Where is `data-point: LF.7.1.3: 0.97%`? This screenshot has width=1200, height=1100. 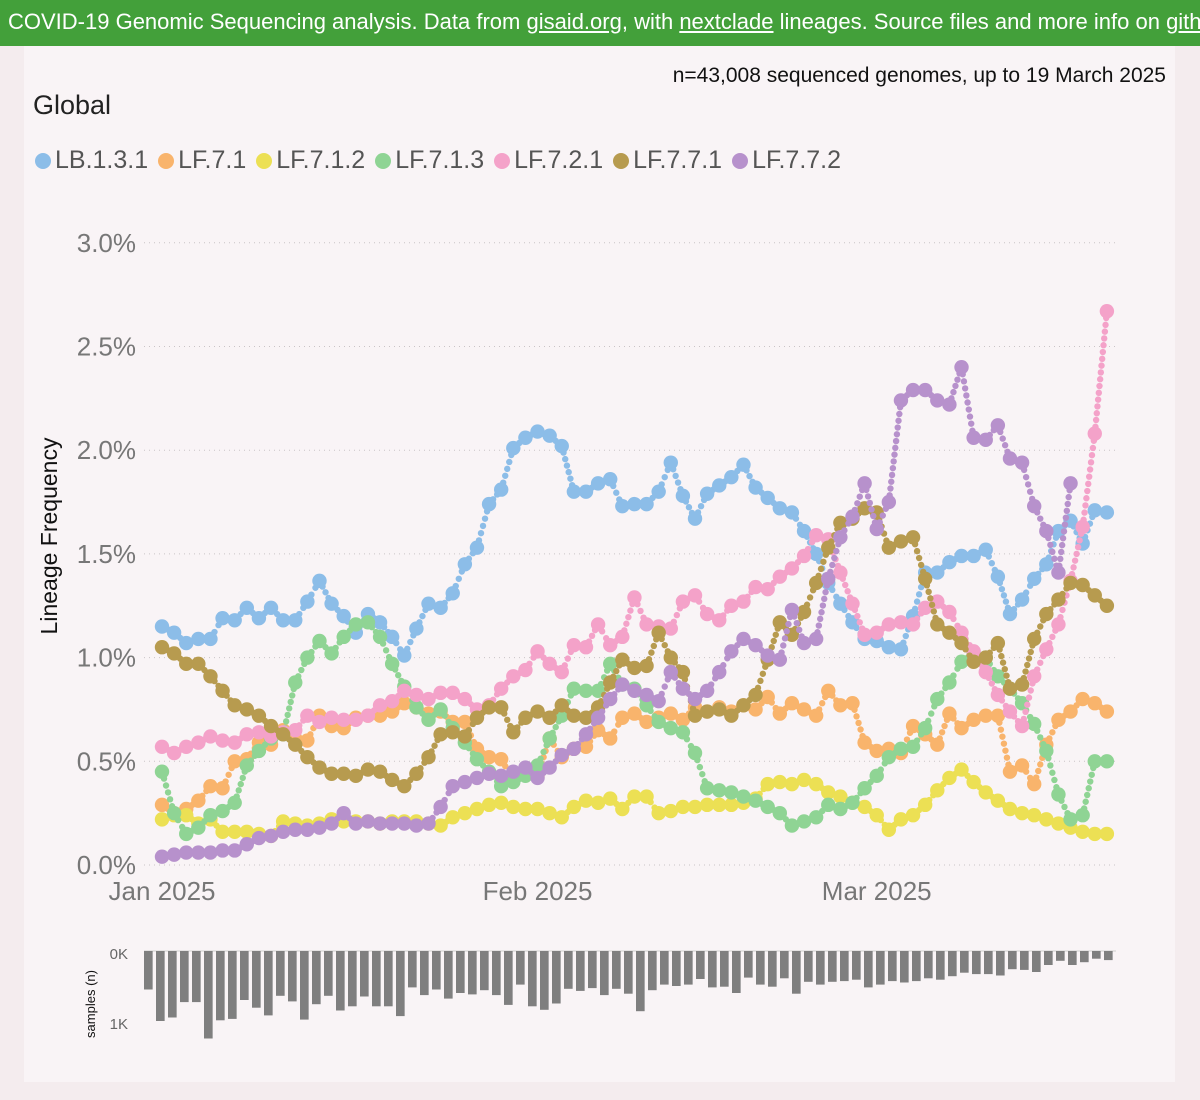
data-point: LF.7.1.3: 0.97% is located at coordinates (392, 664).